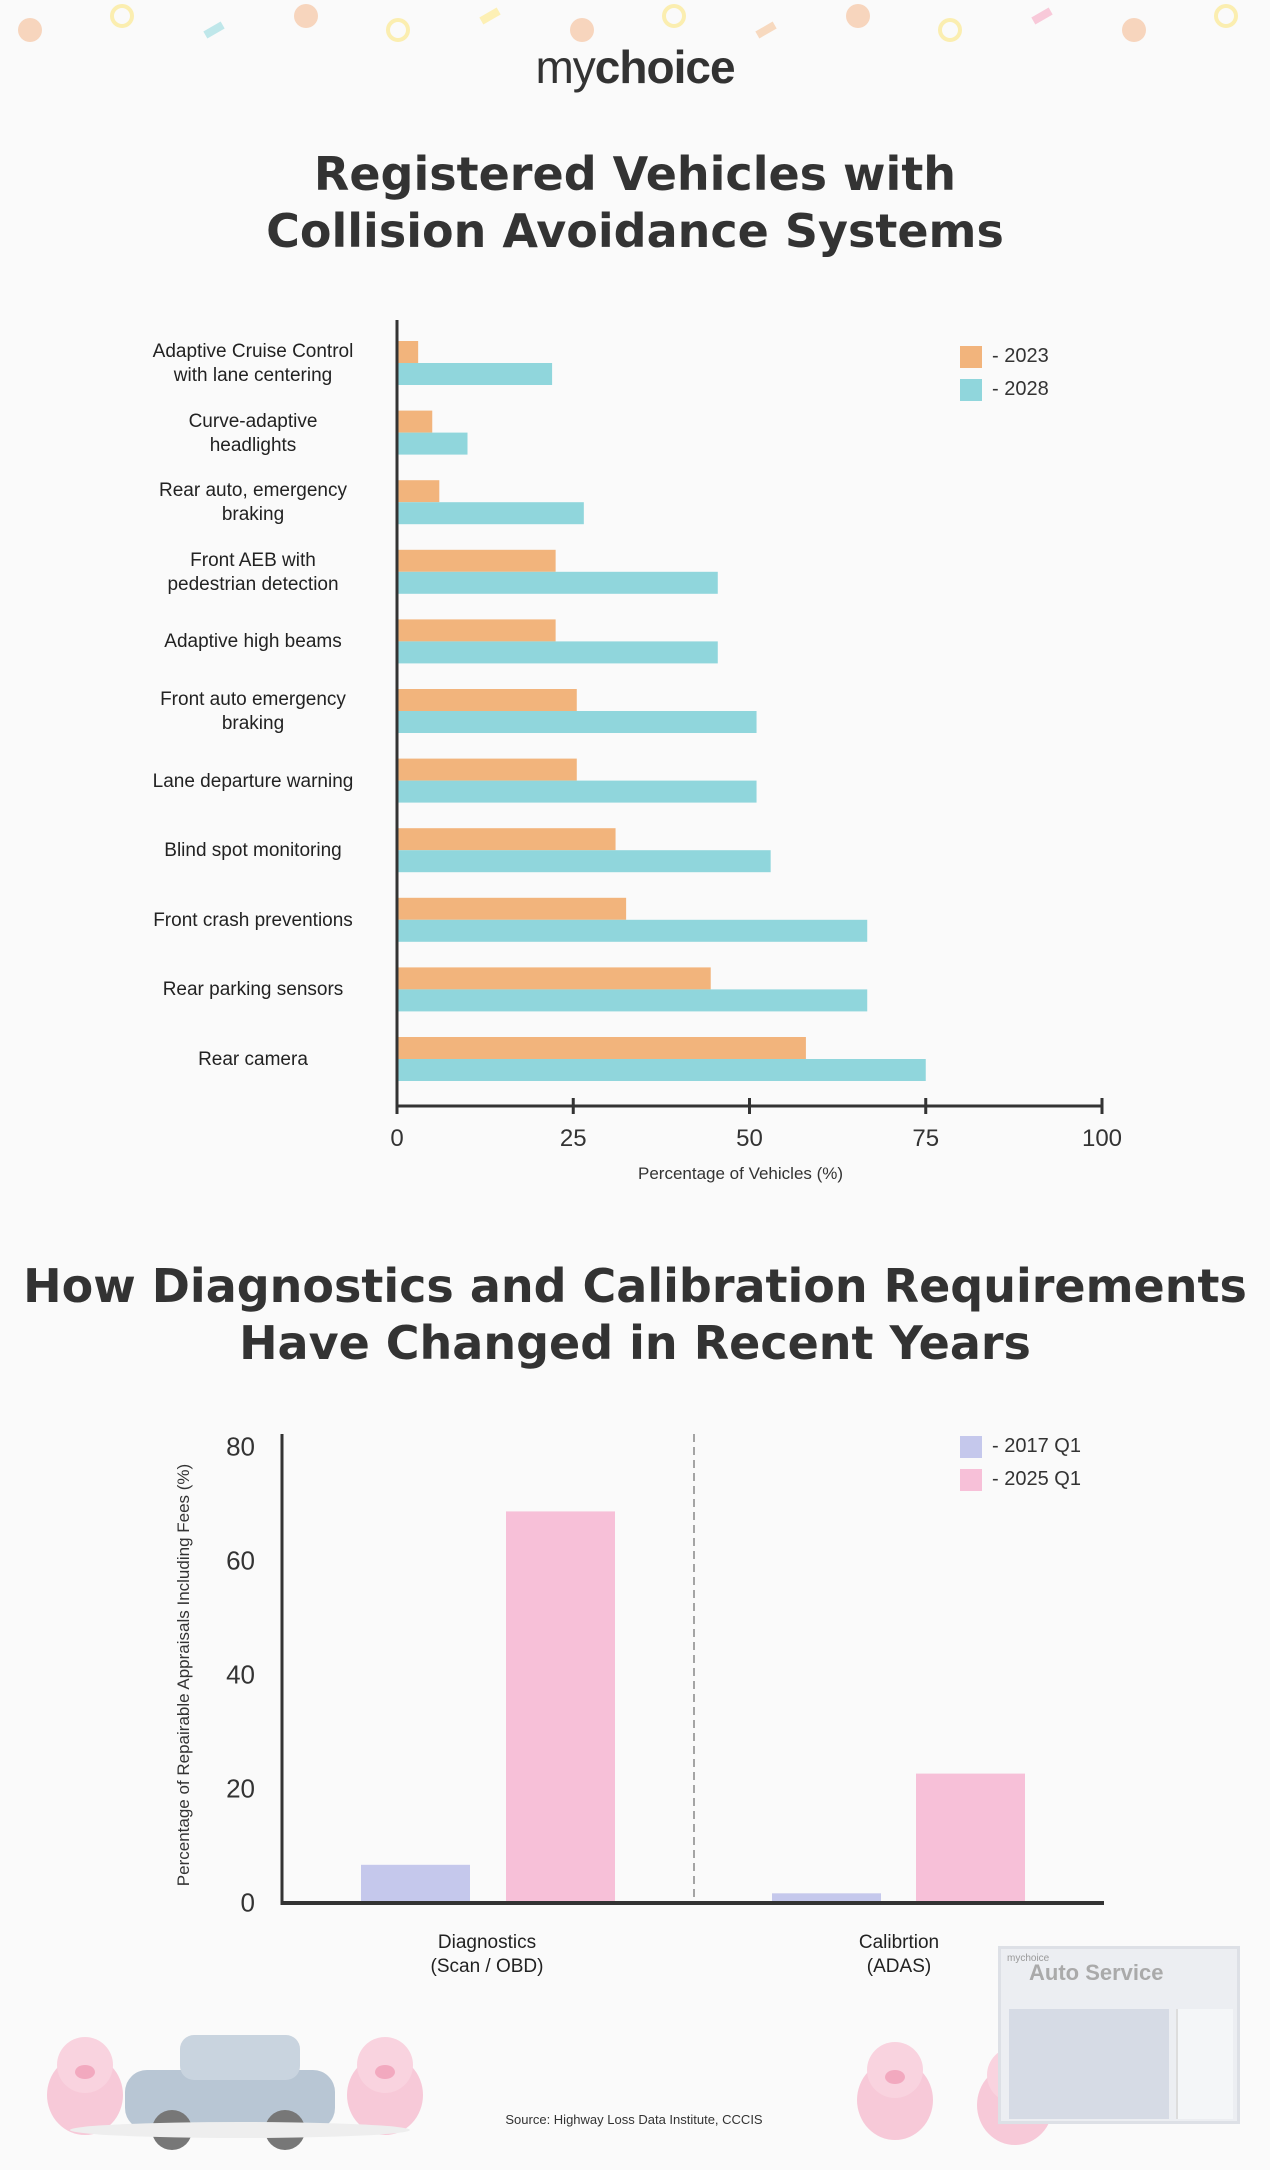 The width and height of the screenshot is (1270, 2170). Describe the element at coordinates (899, 1954) in the screenshot. I see `category-label: Calibrtion (ADAS)` at that location.